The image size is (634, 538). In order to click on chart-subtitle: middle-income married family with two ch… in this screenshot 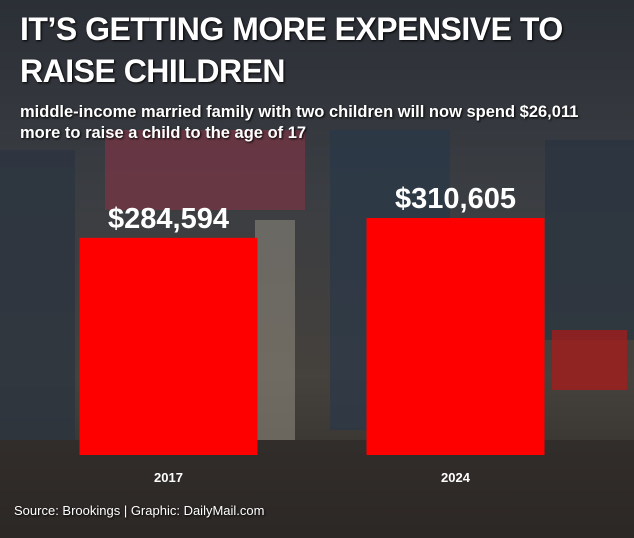, I will do `click(299, 122)`.